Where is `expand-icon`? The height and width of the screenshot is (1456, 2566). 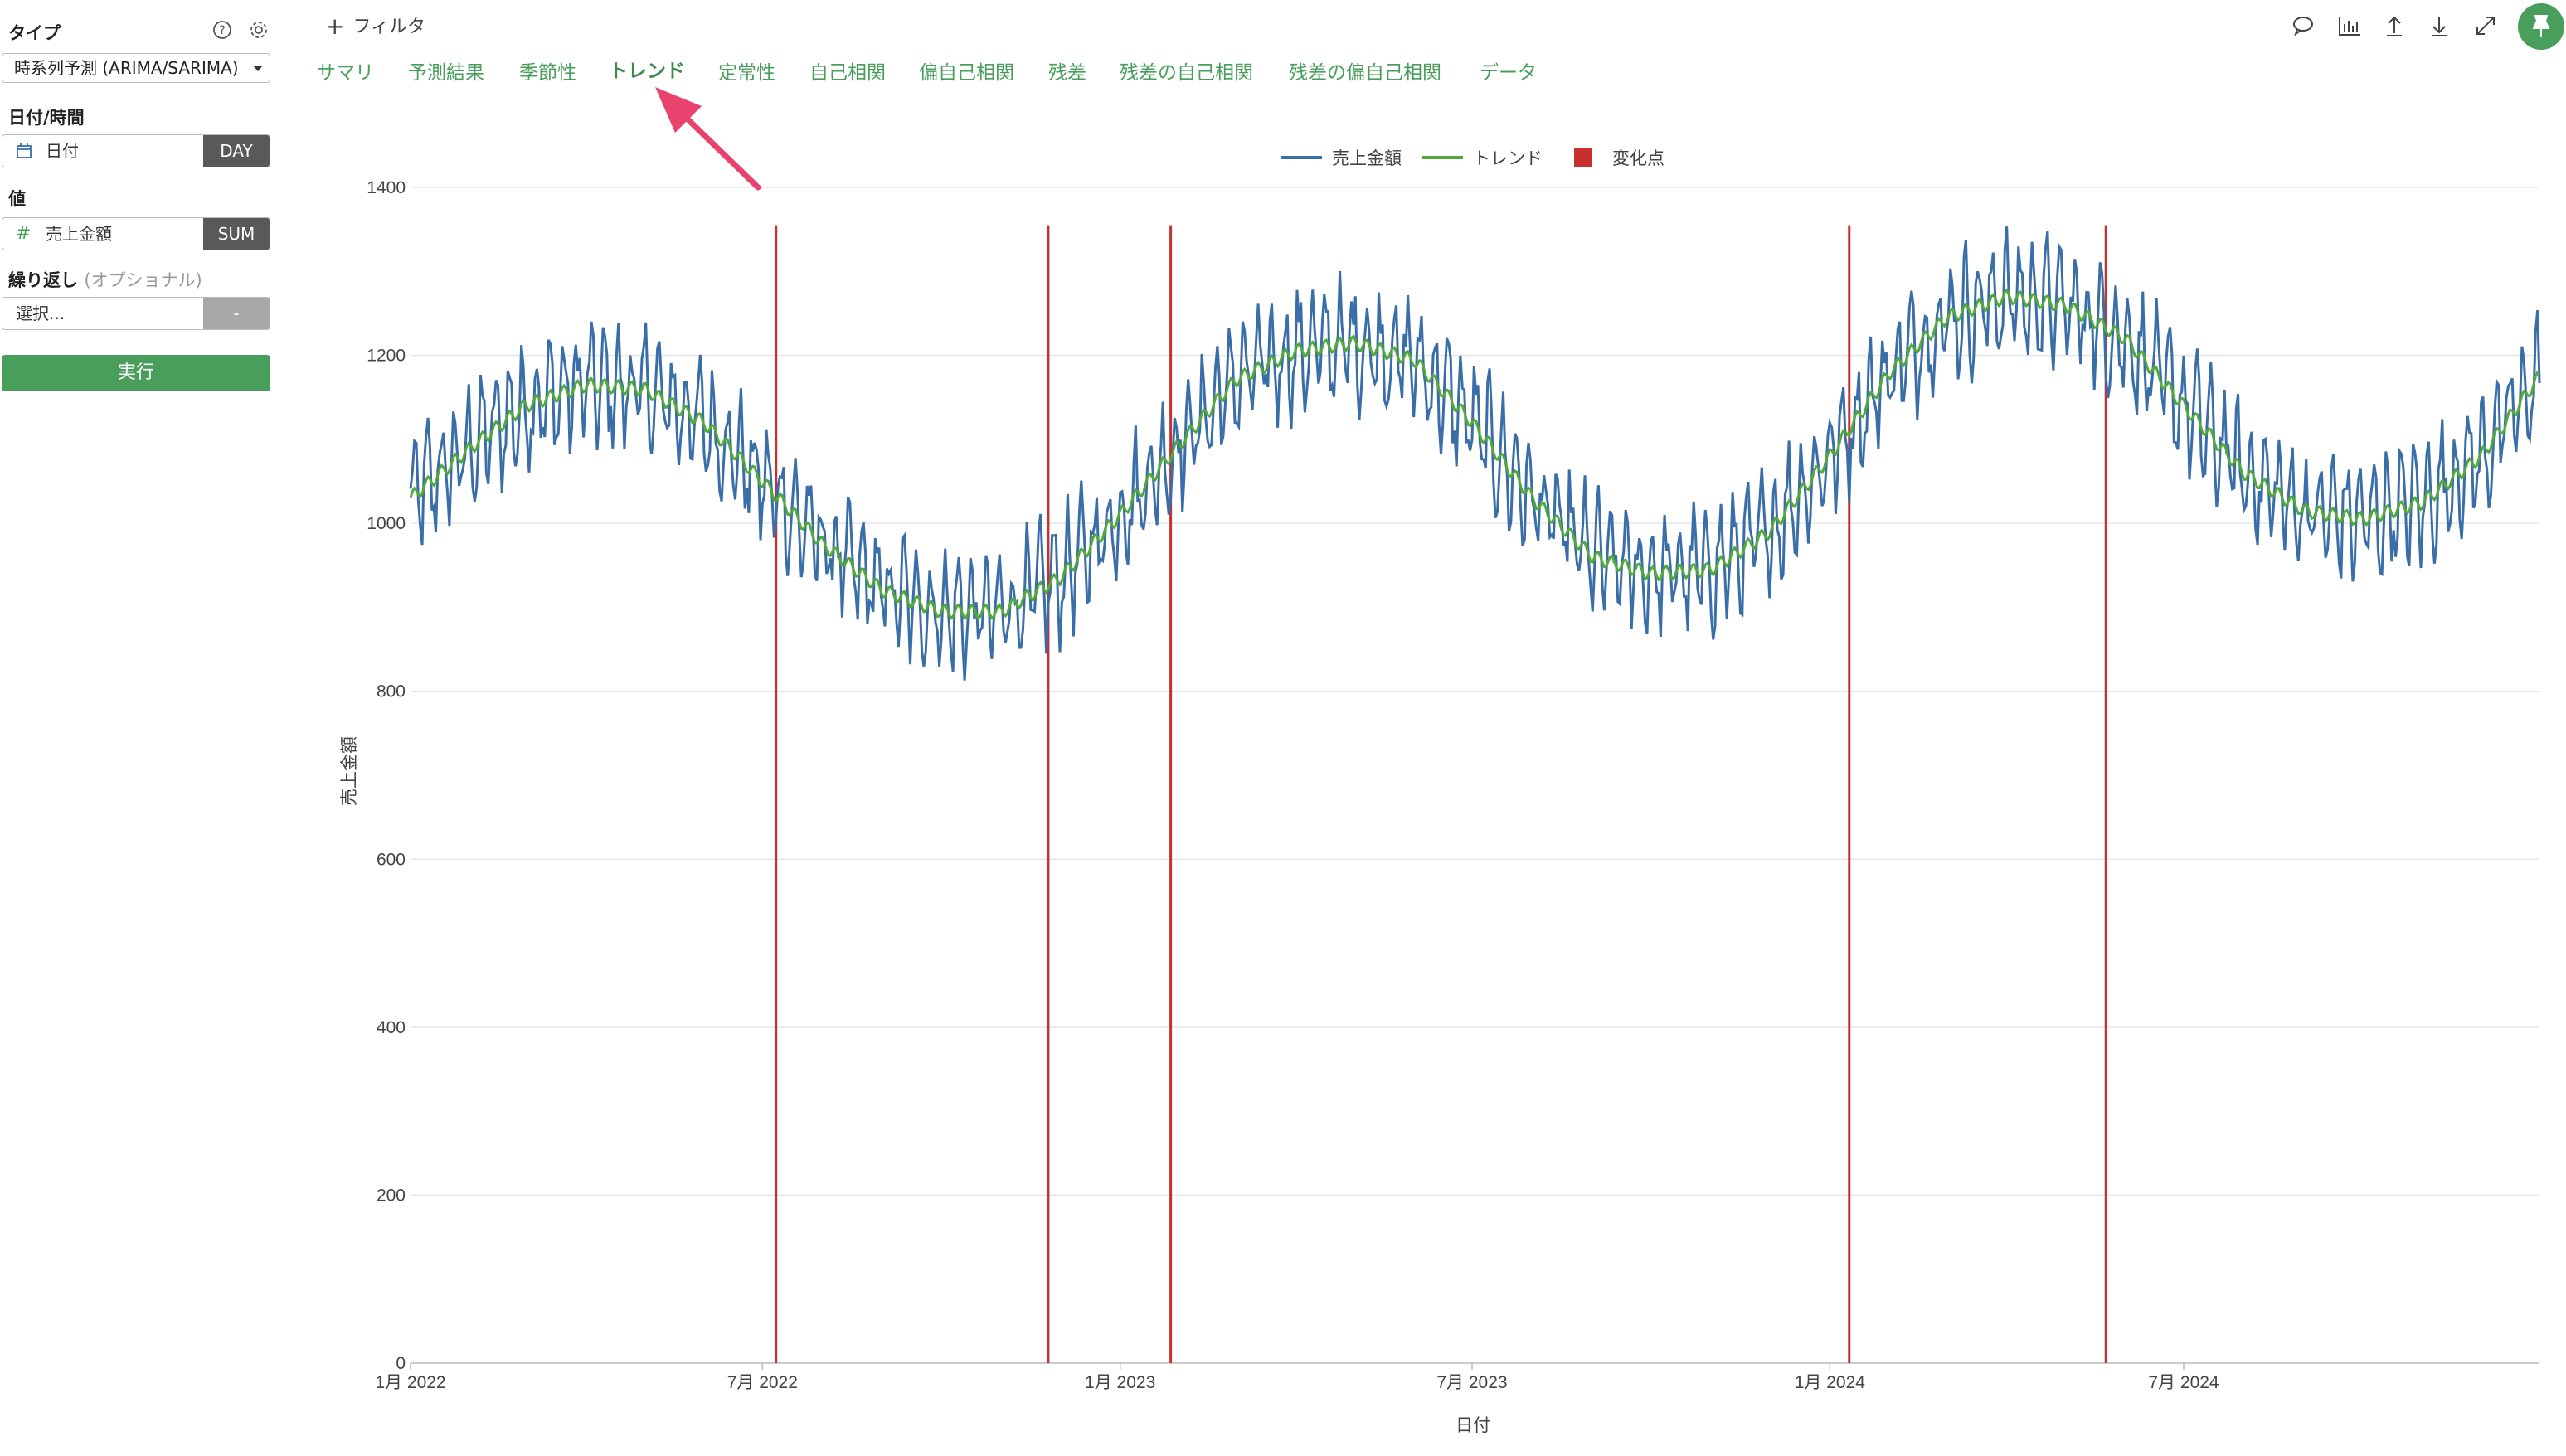
expand-icon is located at coordinates (2485, 26).